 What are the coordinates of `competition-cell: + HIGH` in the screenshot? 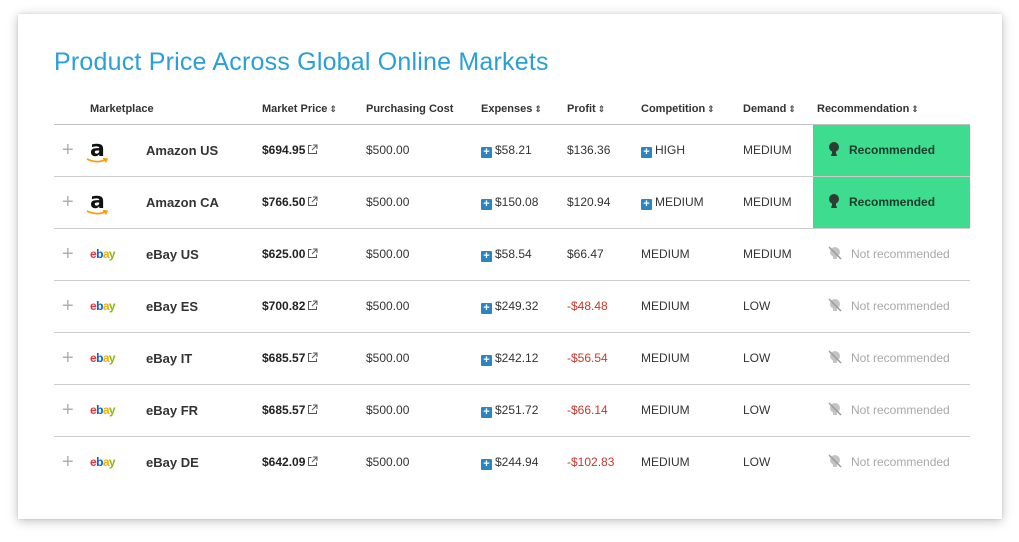 It's located at (692, 150).